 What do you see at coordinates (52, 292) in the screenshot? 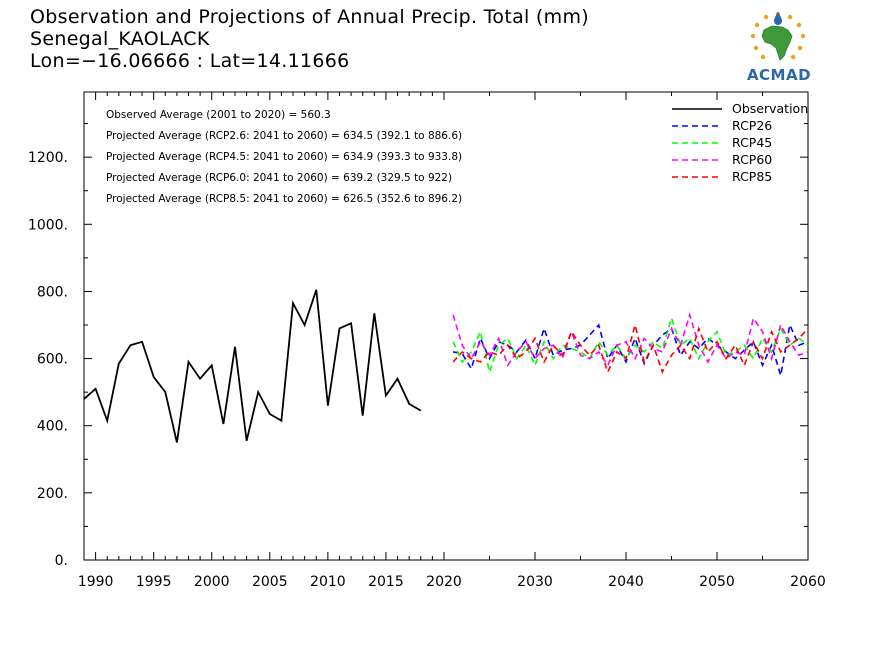
I see `y-tick-label: 800.` at bounding box center [52, 292].